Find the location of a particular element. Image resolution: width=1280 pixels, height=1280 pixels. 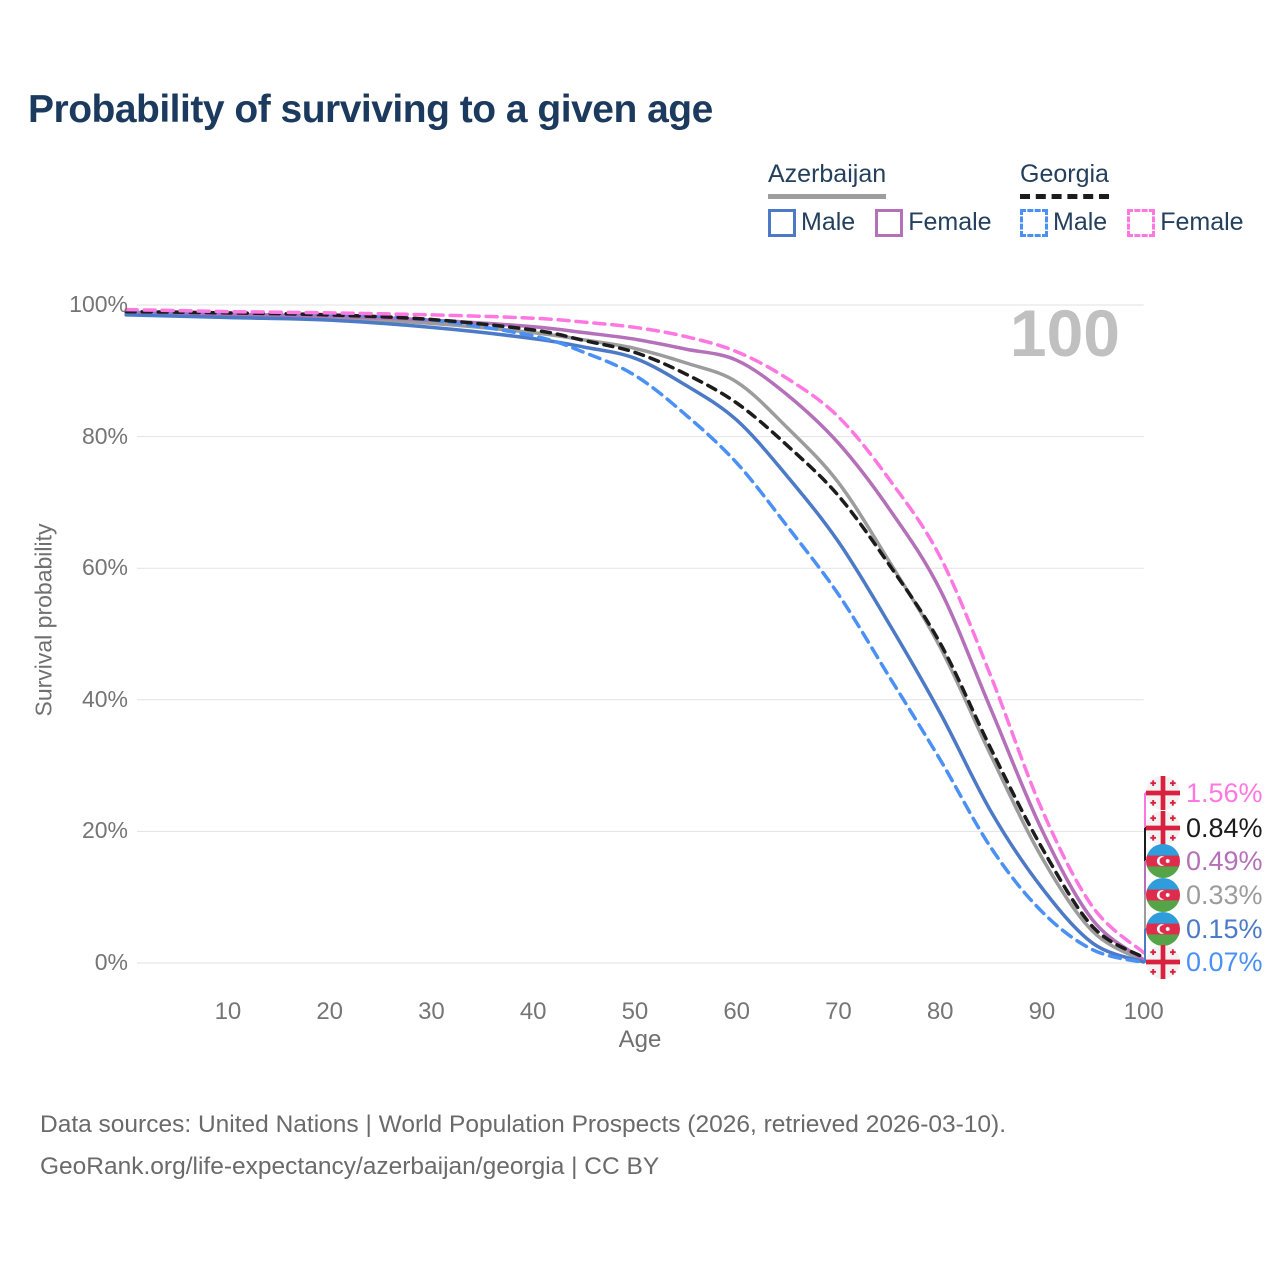

end-label-georgia-both: 0.84% is located at coordinates (1204, 828).